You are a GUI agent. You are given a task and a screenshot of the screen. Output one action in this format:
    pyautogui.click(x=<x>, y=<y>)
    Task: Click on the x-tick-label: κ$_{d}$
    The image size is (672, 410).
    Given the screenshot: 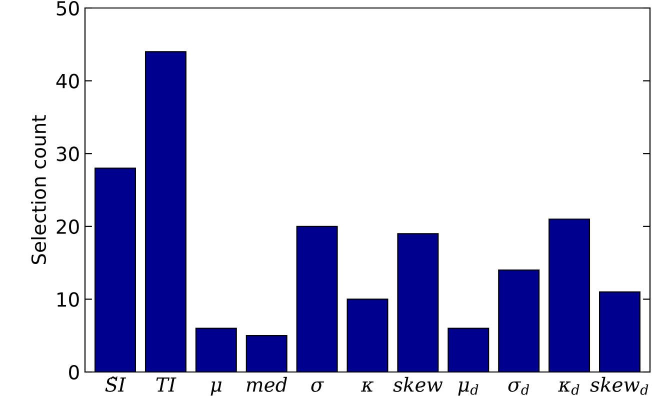 What is the action you would take?
    pyautogui.click(x=569, y=388)
    